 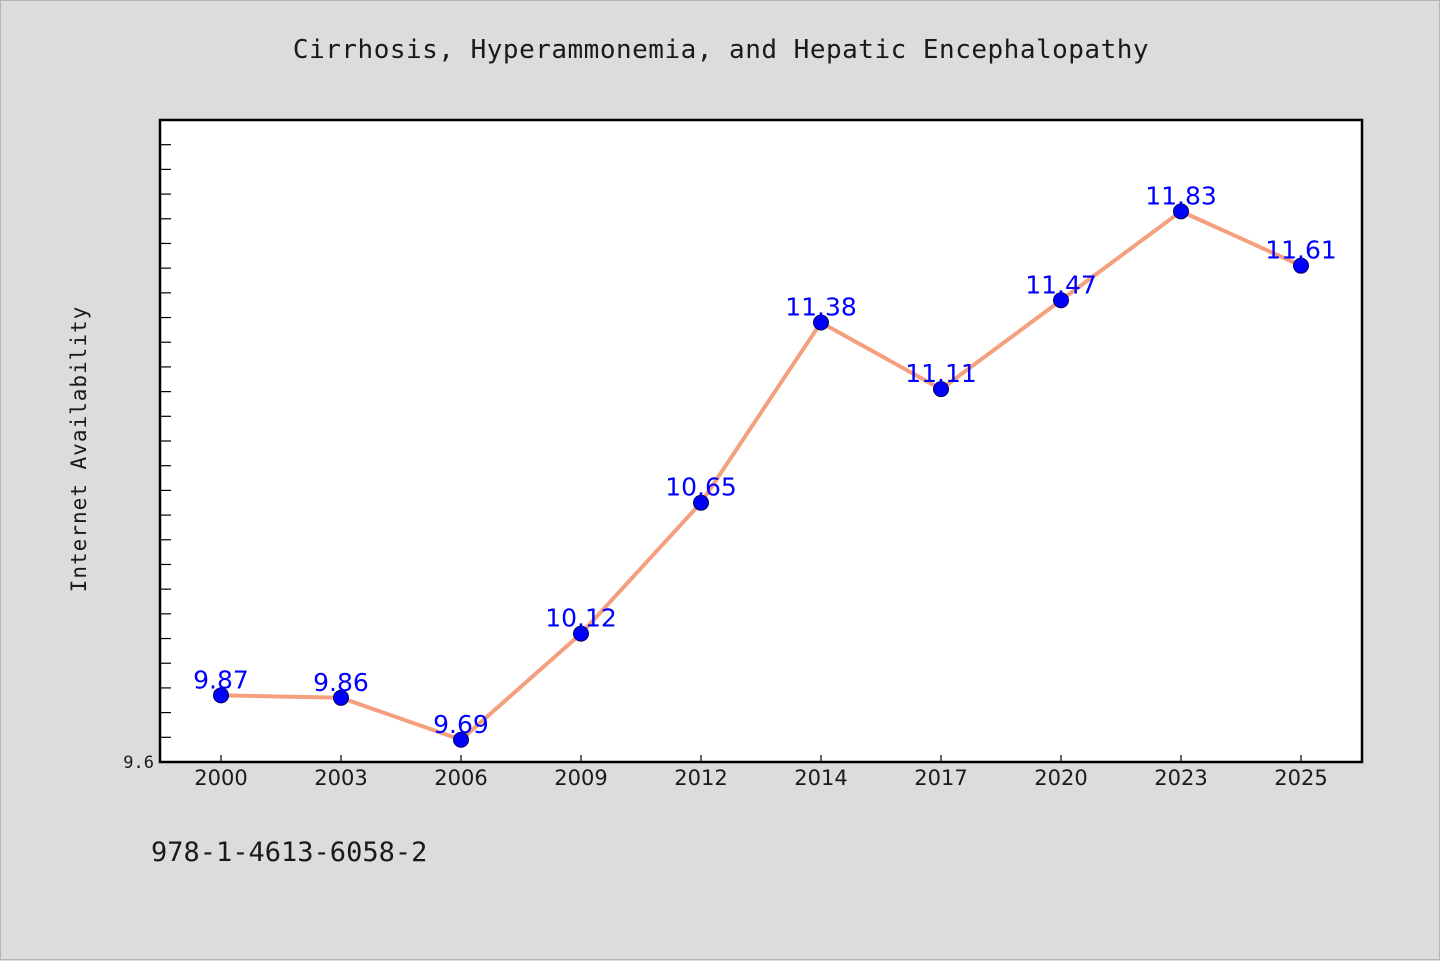 What do you see at coordinates (1061, 284) in the screenshot?
I see `data-label: 11.47` at bounding box center [1061, 284].